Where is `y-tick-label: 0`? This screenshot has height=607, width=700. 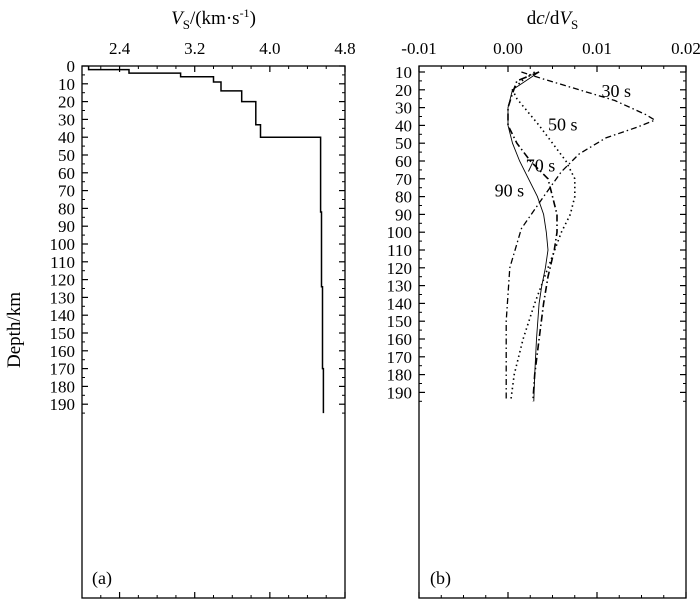
y-tick-label: 0 is located at coordinates (71, 66).